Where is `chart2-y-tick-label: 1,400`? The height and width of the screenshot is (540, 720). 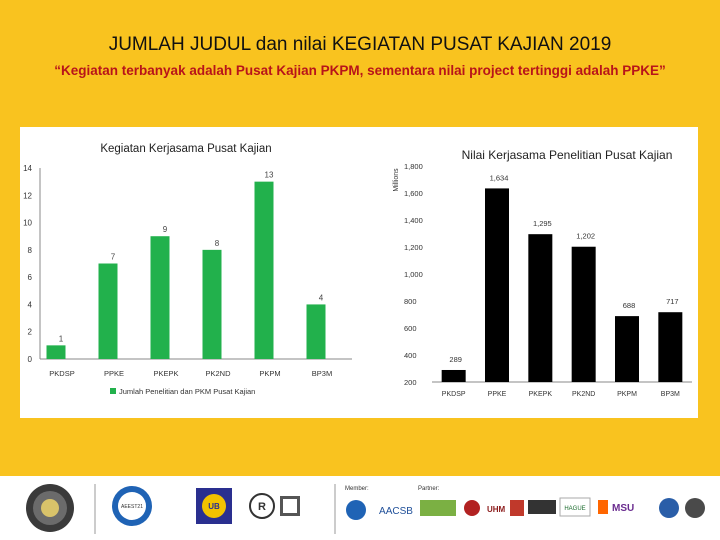 chart2-y-tick-label: 1,400 is located at coordinates (413, 220).